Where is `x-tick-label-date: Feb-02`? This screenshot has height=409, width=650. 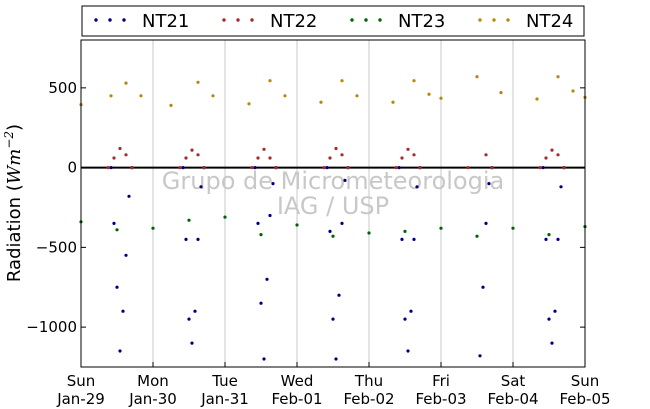 x-tick-label-date: Feb-02 is located at coordinates (368, 399).